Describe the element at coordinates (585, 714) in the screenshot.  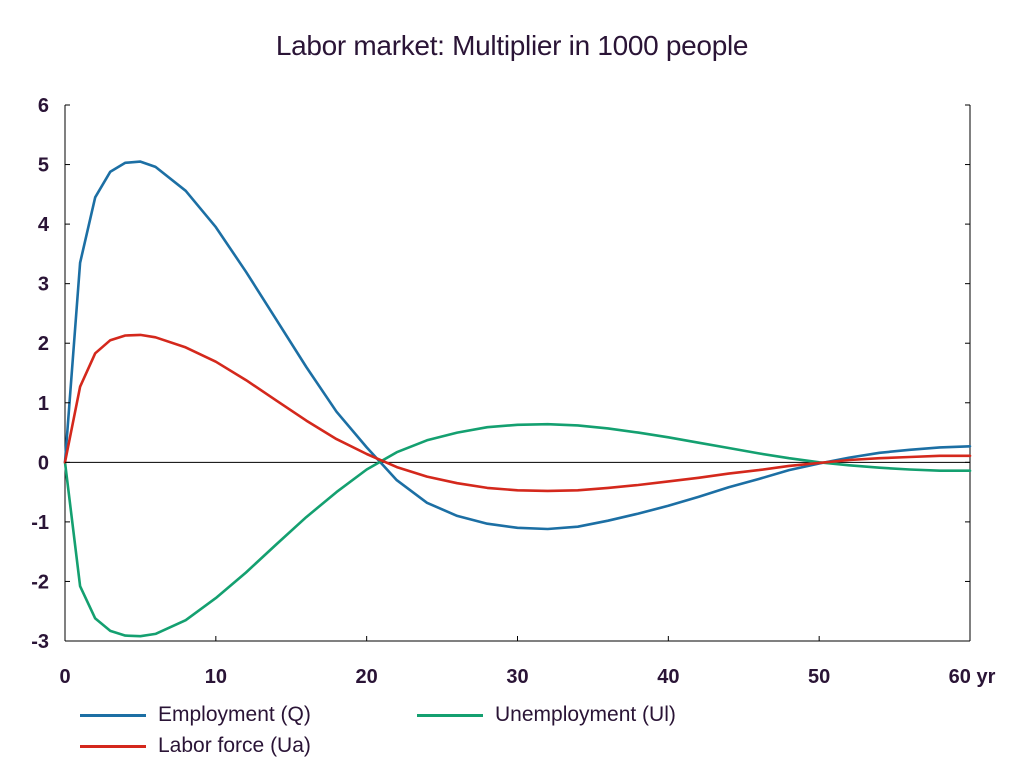
I see `legend-label-unemployment: Unemployment (Ul)` at that location.